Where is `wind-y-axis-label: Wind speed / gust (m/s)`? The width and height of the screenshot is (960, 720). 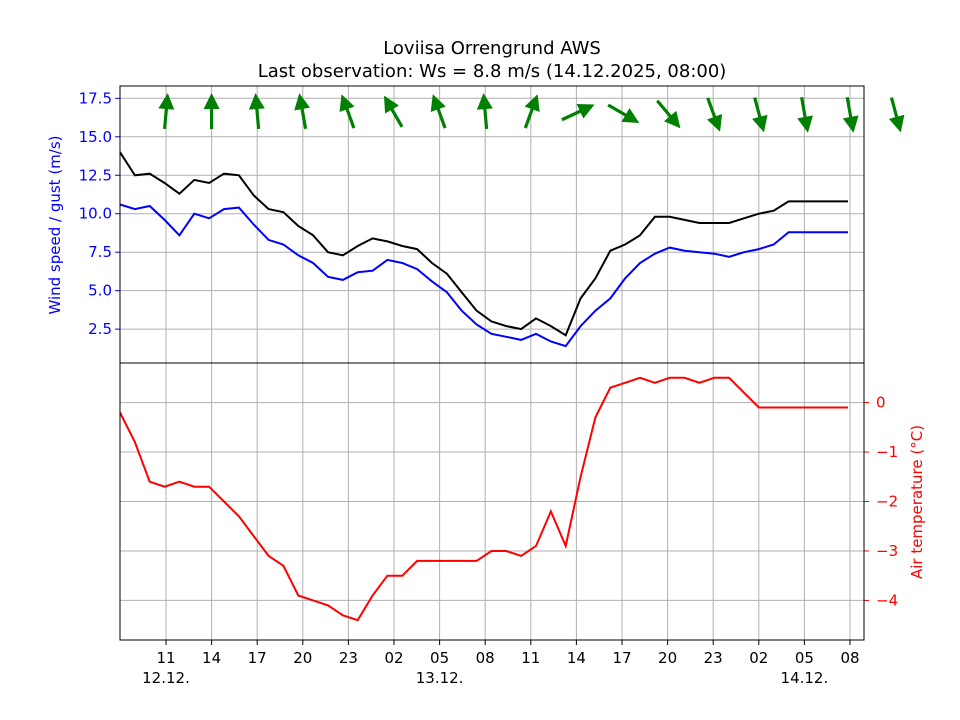 wind-y-axis-label: Wind speed / gust (m/s) is located at coordinates (55, 224).